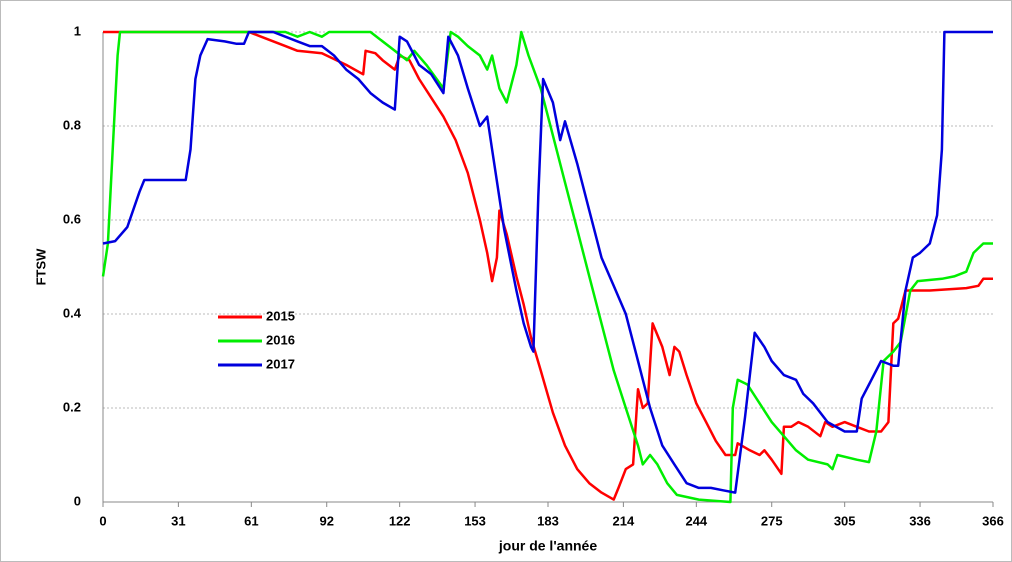  What do you see at coordinates (624, 520) in the screenshot?
I see `x-tick-label: 214` at bounding box center [624, 520].